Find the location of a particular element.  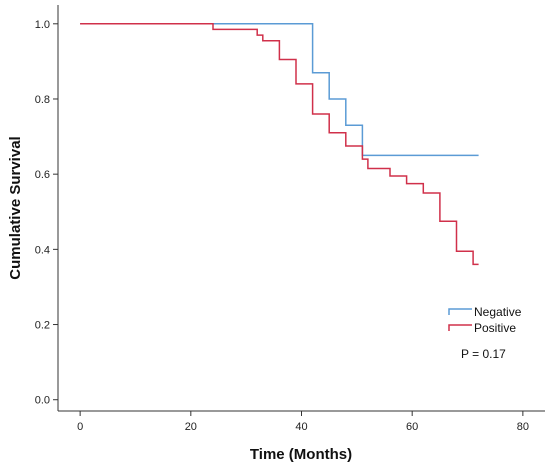

legend-swatch-negative is located at coordinates (460, 311).